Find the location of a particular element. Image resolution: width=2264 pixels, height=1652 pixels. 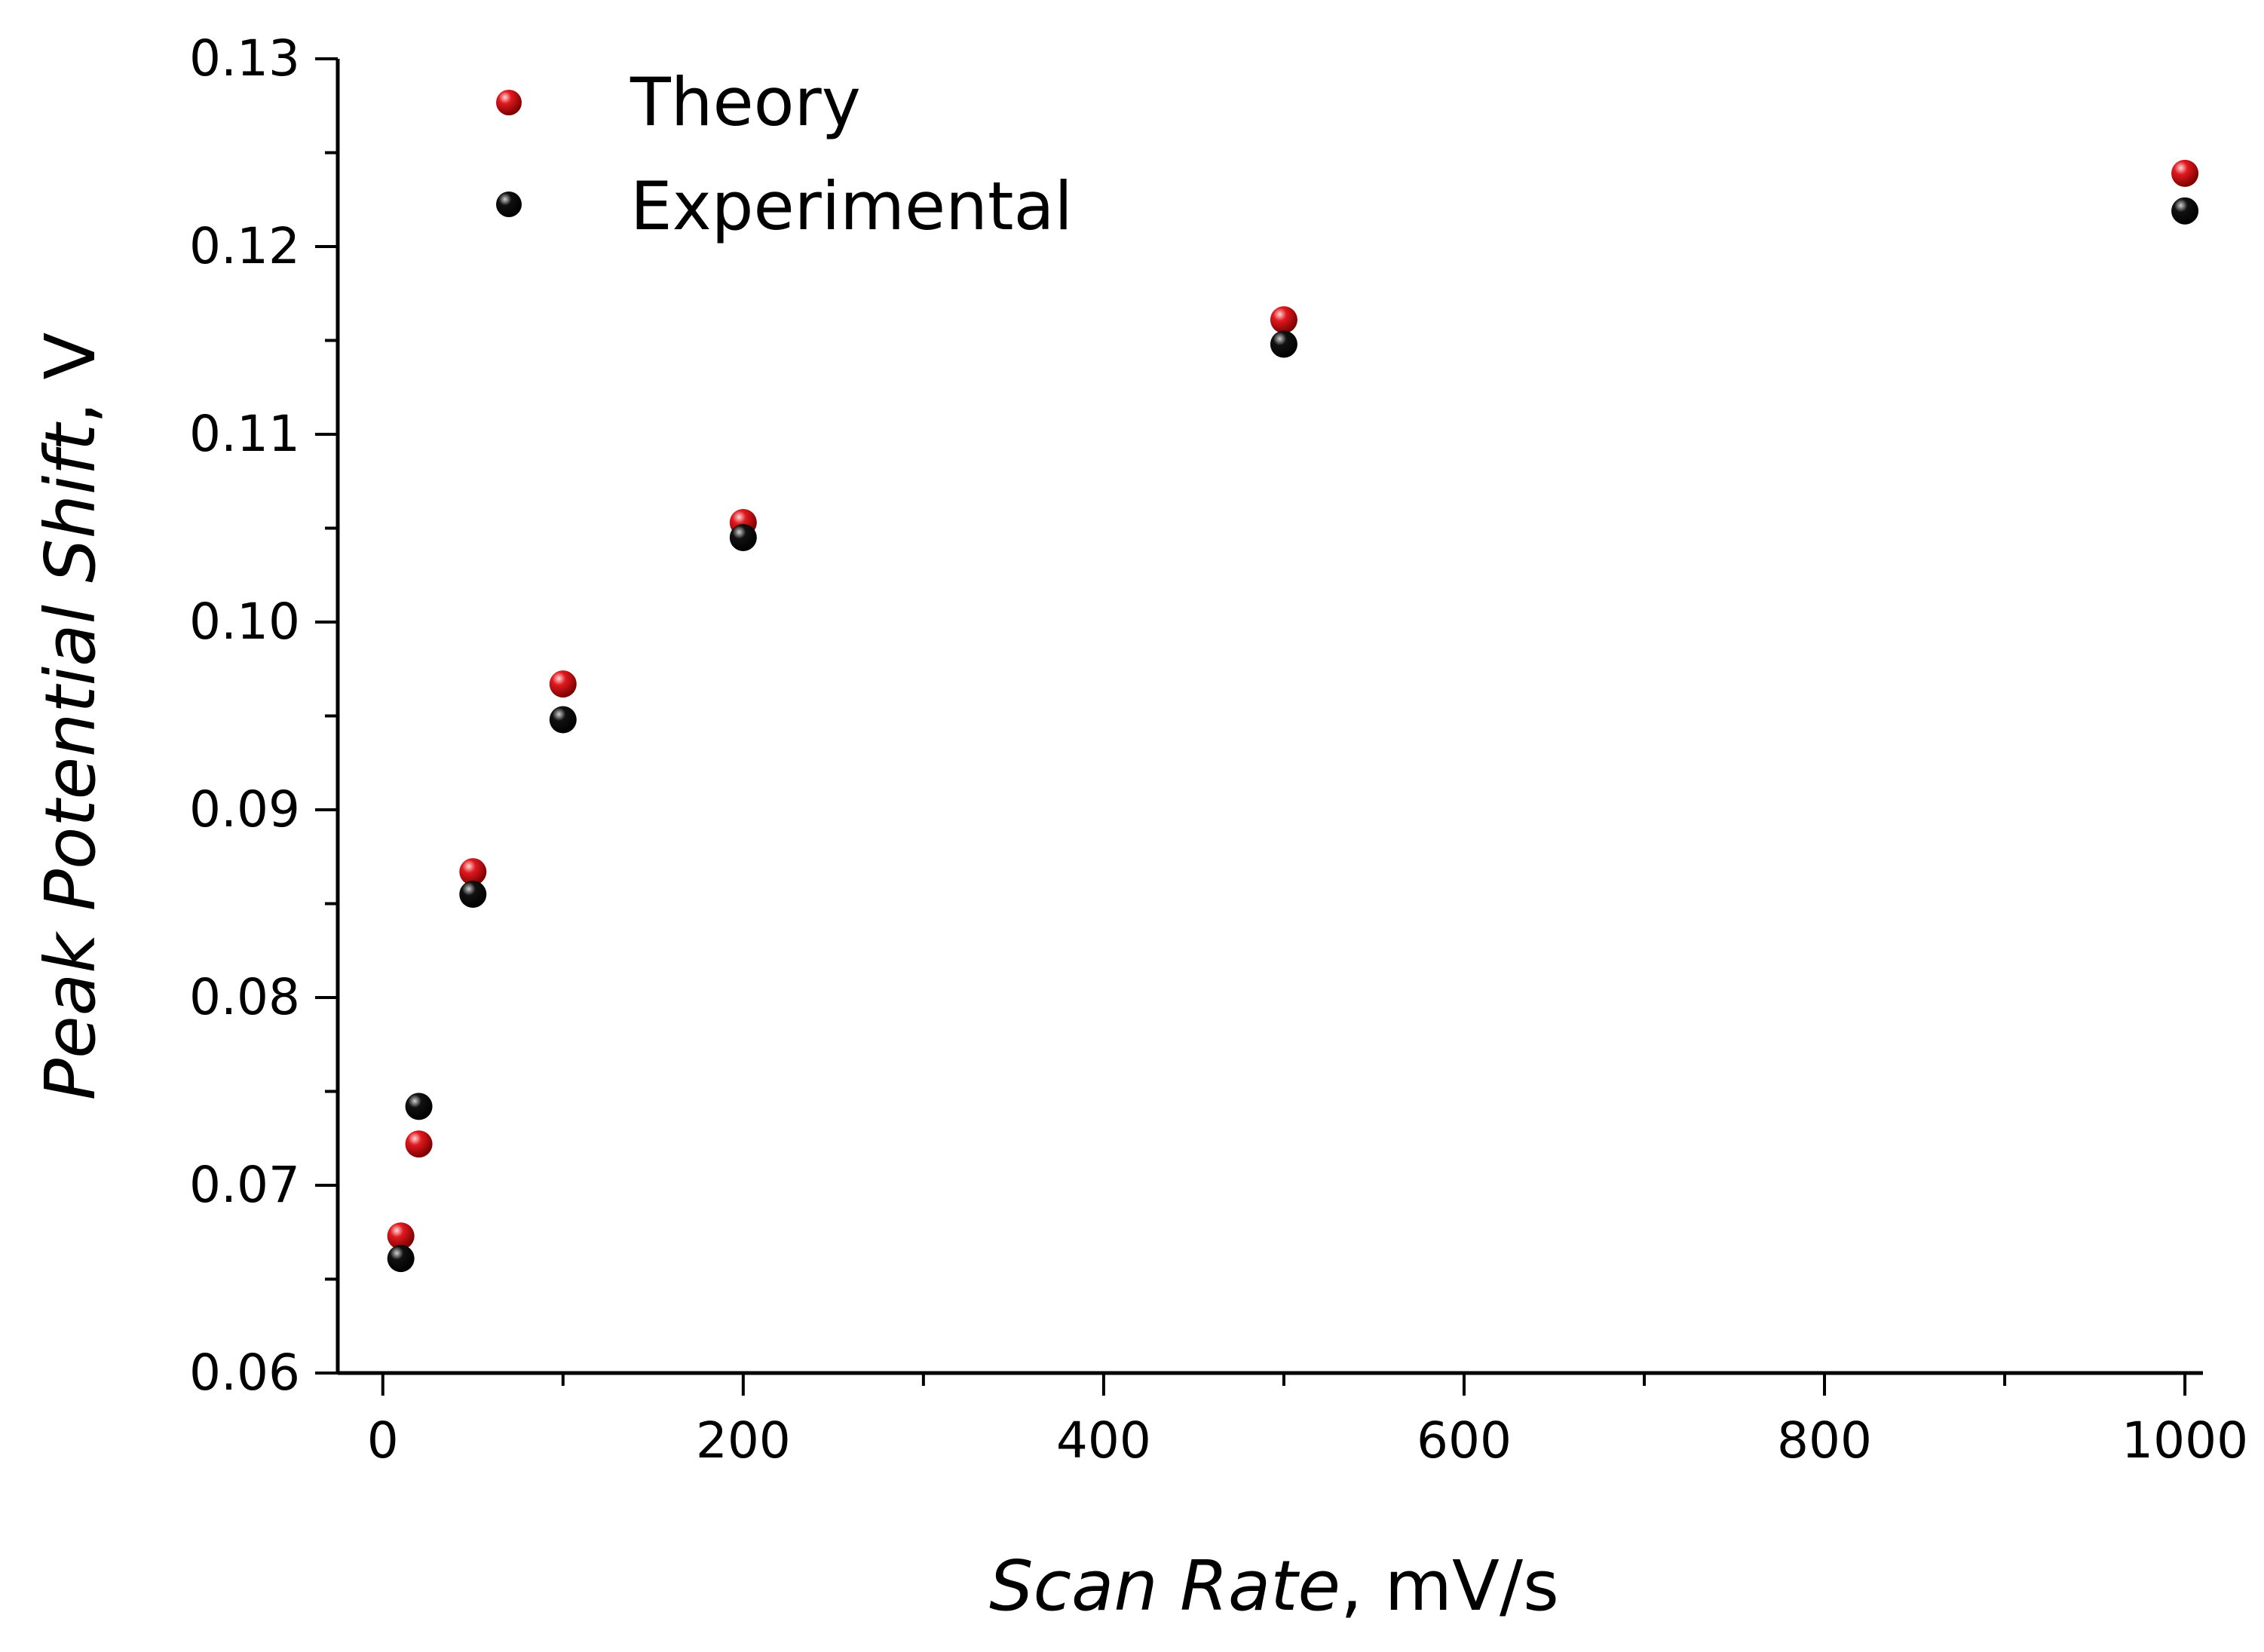

x-tick-label: 800 is located at coordinates (1825, 1440).